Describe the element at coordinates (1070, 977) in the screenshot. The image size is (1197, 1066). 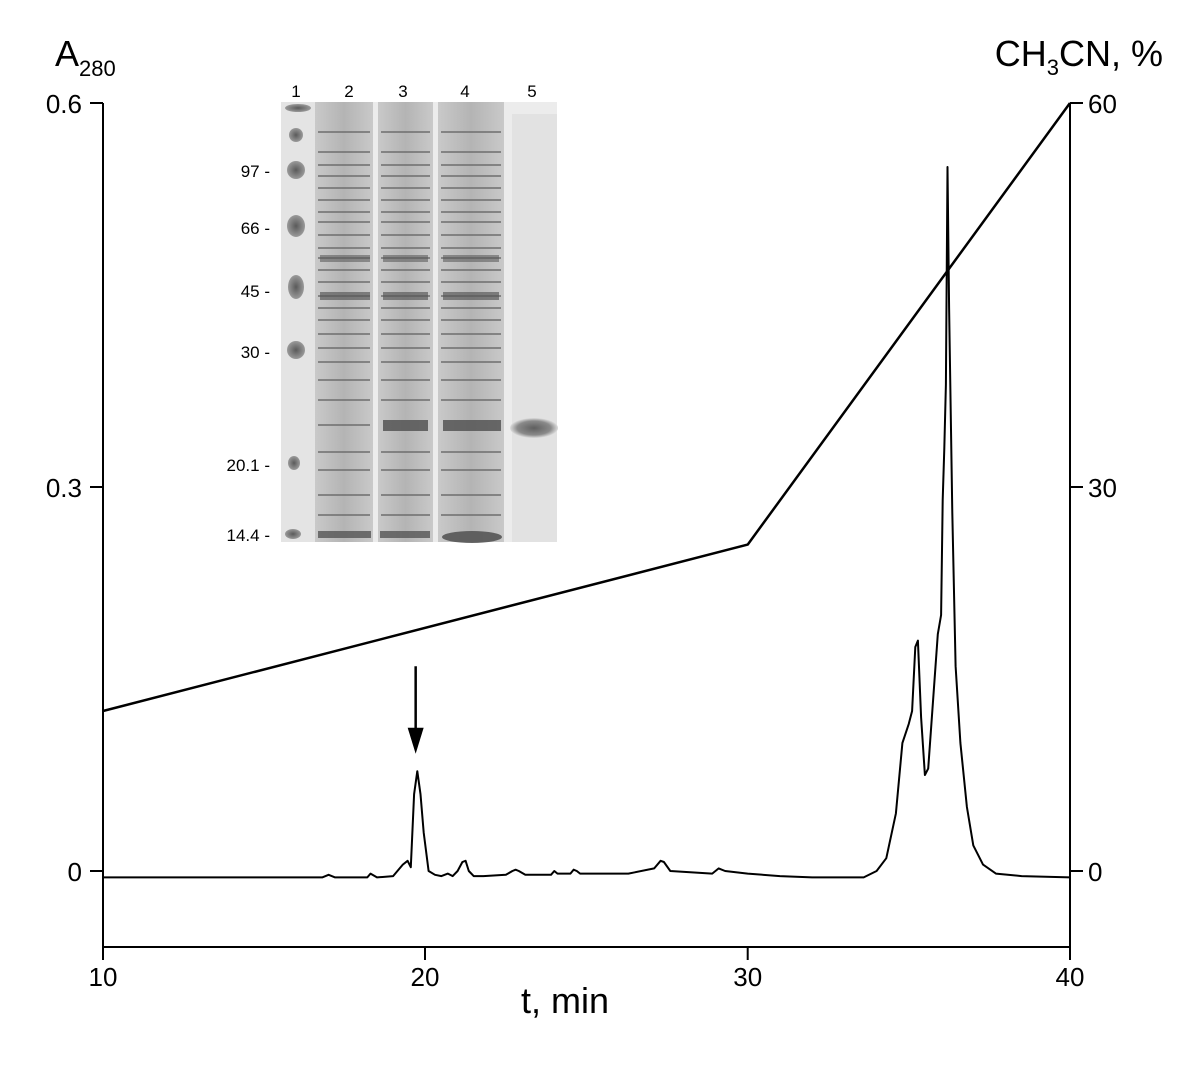
I see `x-tick-label: 40` at that location.